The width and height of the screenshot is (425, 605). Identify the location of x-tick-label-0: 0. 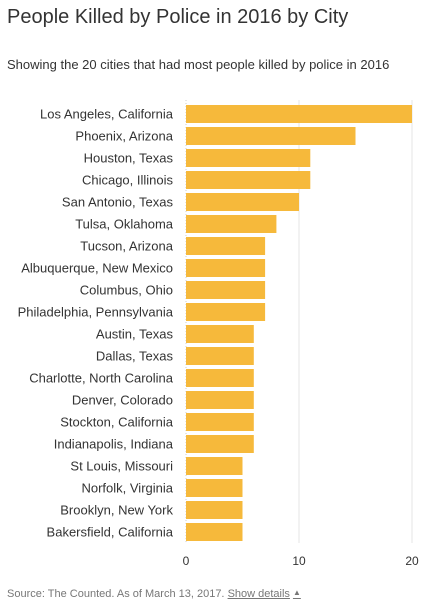
(186, 561).